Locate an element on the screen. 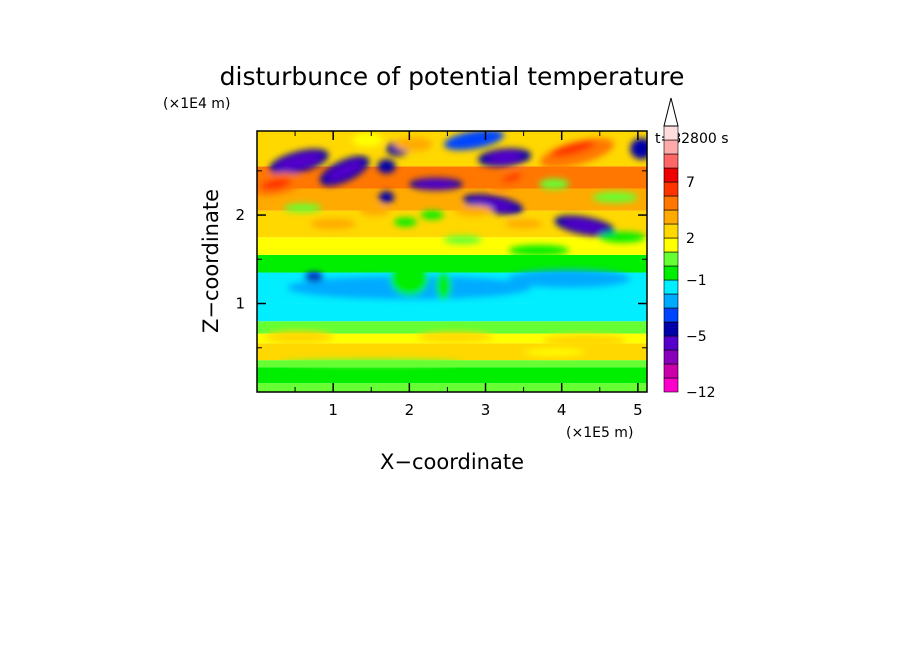 This screenshot has width=904, height=654. x-tick-label: 3 is located at coordinates (486, 410).